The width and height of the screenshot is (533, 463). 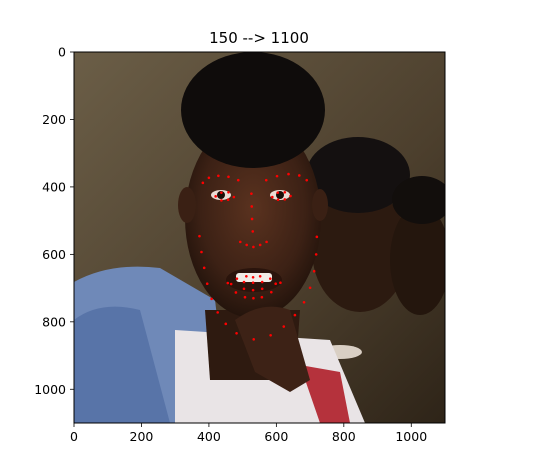 I want to click on x-tick-label: 800, so click(x=344, y=436).